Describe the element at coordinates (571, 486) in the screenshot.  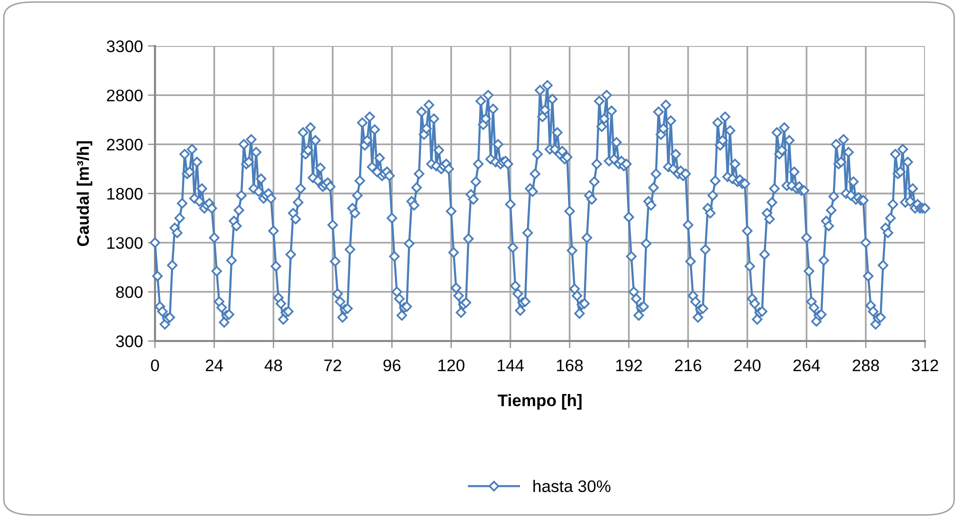
I see `legend-label: hasta 30%` at that location.